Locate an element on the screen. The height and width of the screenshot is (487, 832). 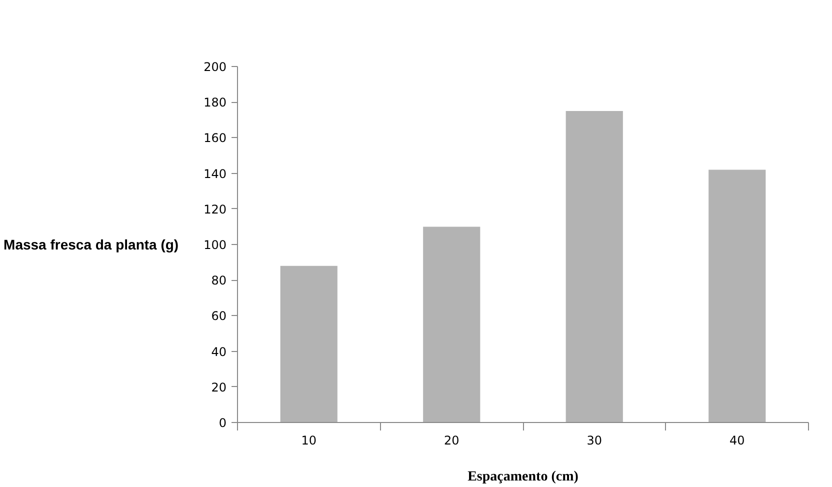
y-tick-label: 120 is located at coordinates (215, 209).